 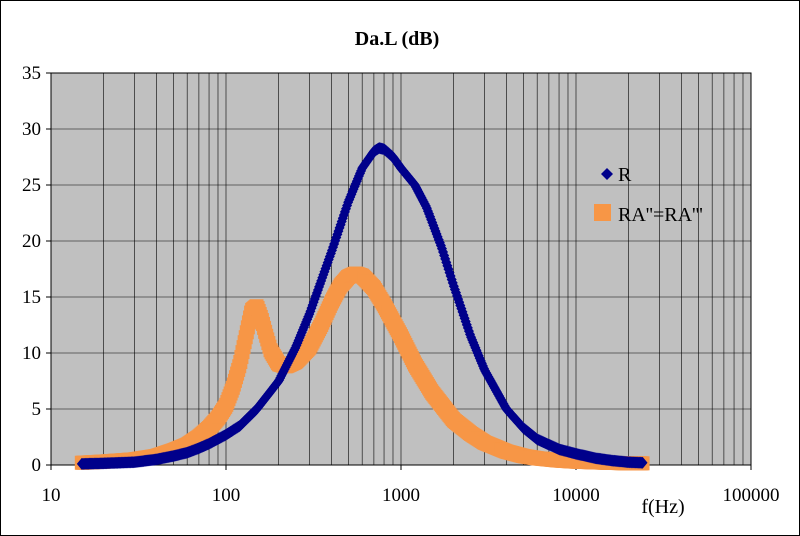 What do you see at coordinates (31, 73) in the screenshot?
I see `y-tick-label: 35` at bounding box center [31, 73].